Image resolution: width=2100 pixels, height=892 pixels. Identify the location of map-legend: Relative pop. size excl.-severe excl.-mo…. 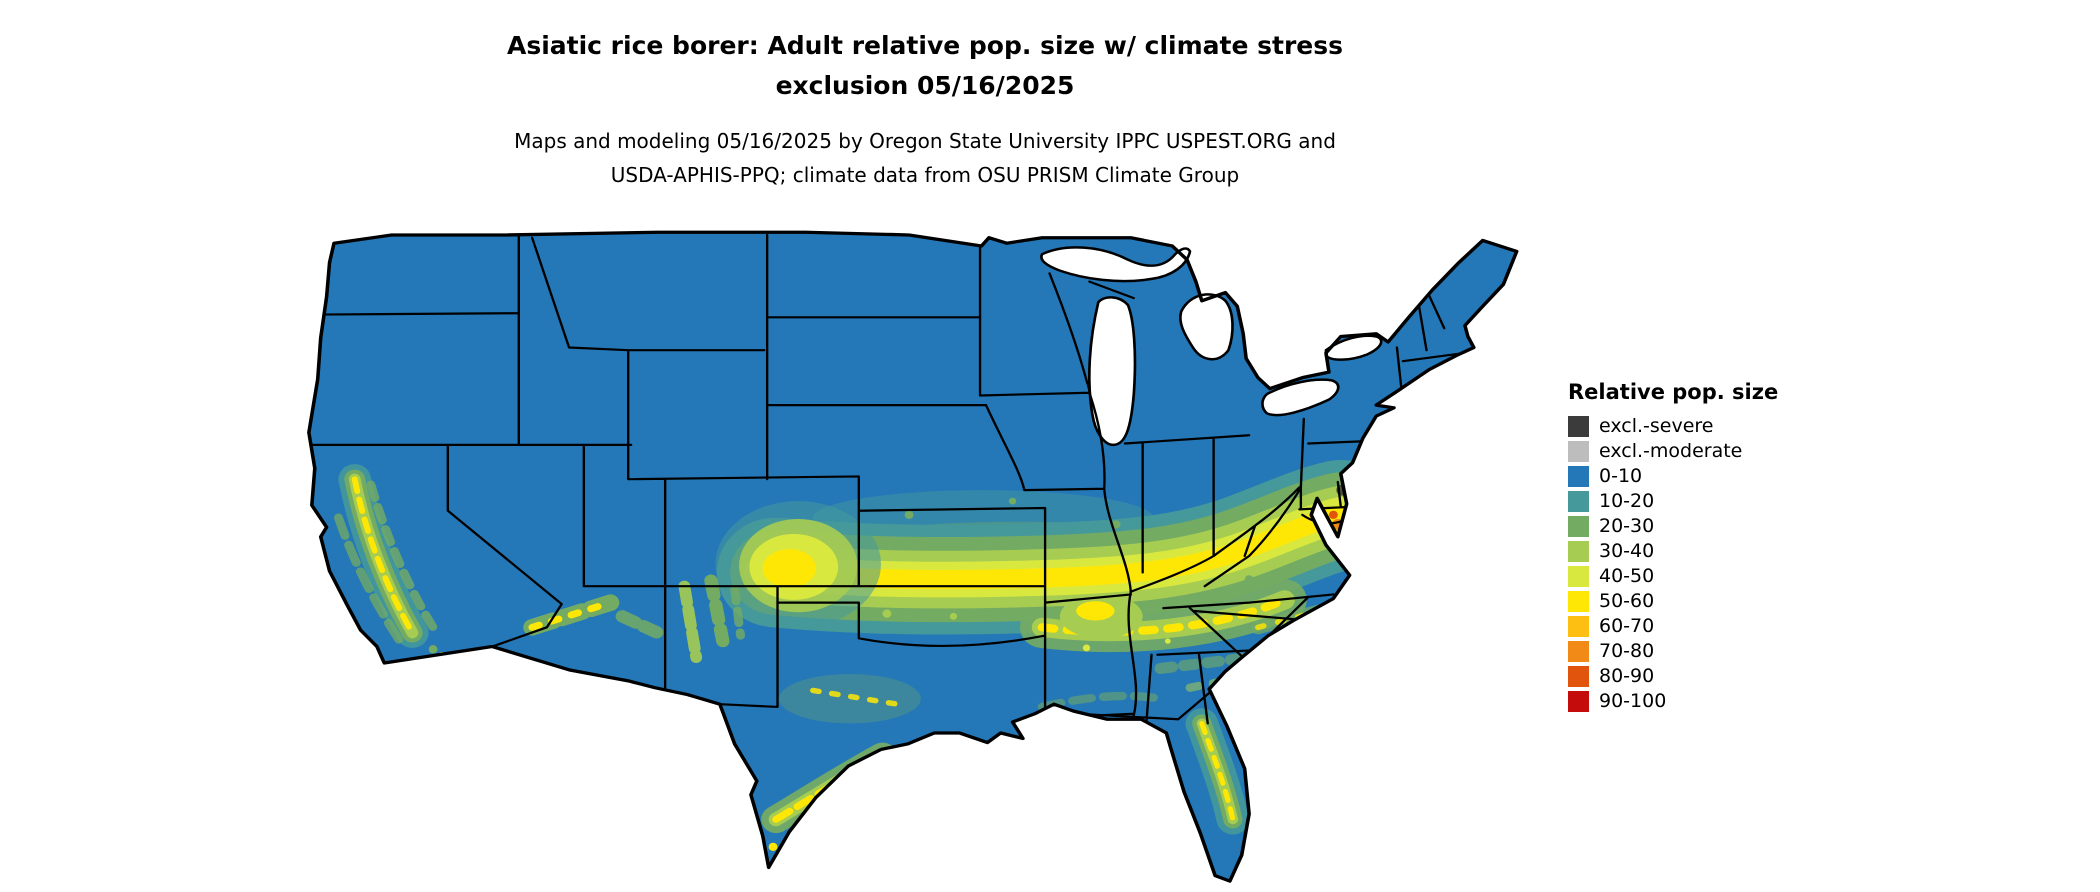
(1708, 547).